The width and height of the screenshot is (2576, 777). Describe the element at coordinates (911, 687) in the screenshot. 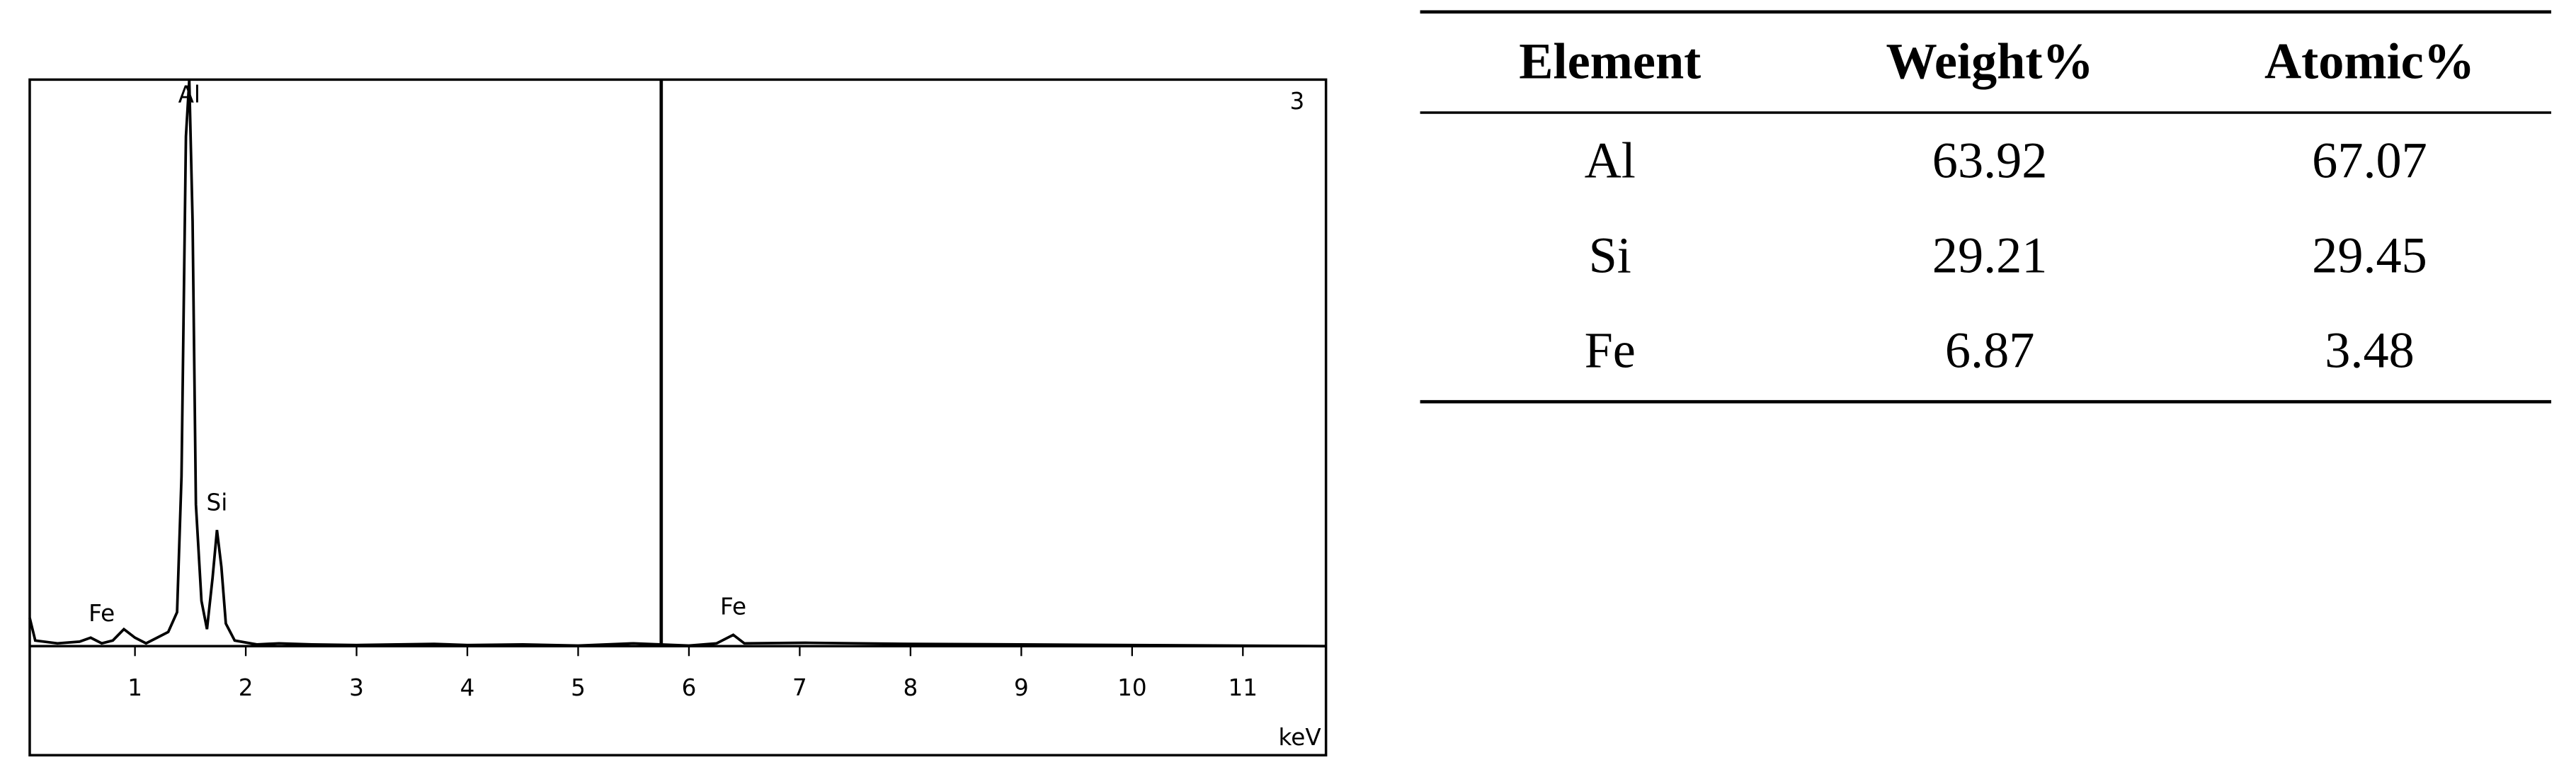

I see `x-tick-label: 8` at that location.